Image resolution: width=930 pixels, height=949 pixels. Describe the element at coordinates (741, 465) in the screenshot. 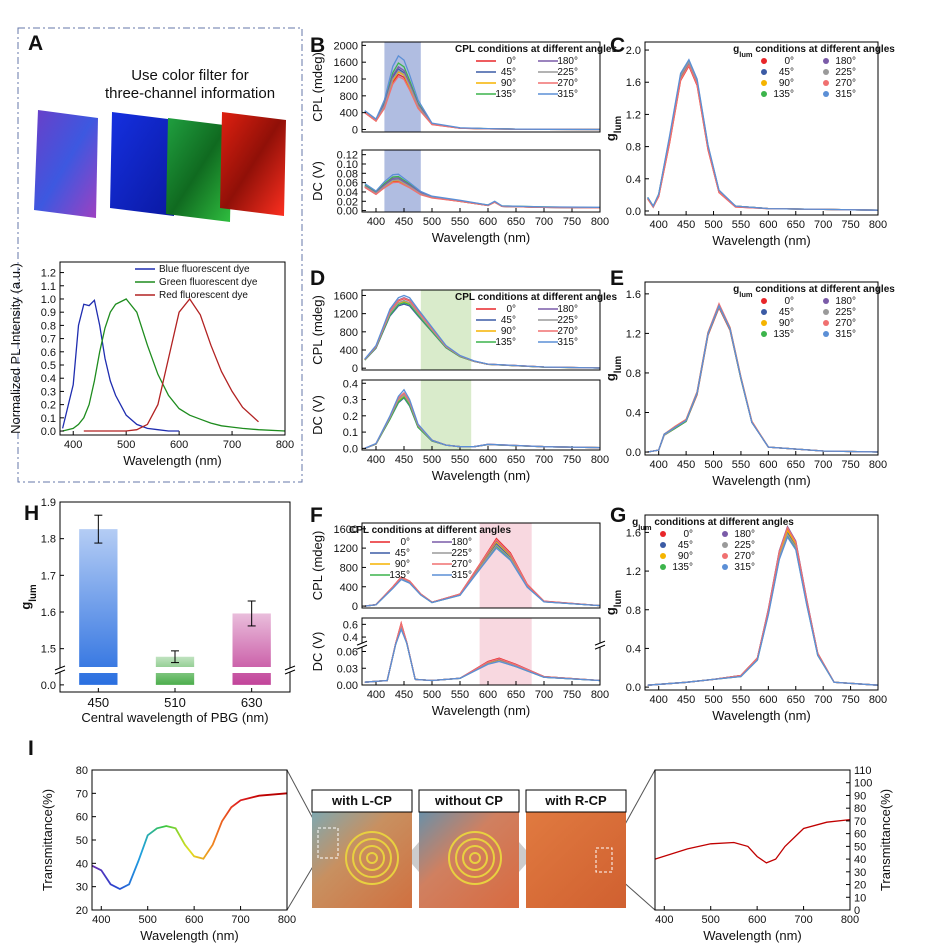

I see `x-tick-label: 550` at that location.